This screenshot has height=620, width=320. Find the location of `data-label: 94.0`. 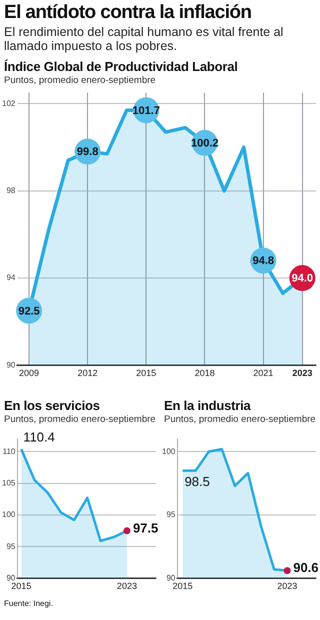

data-label: 94.0 is located at coordinates (303, 278).